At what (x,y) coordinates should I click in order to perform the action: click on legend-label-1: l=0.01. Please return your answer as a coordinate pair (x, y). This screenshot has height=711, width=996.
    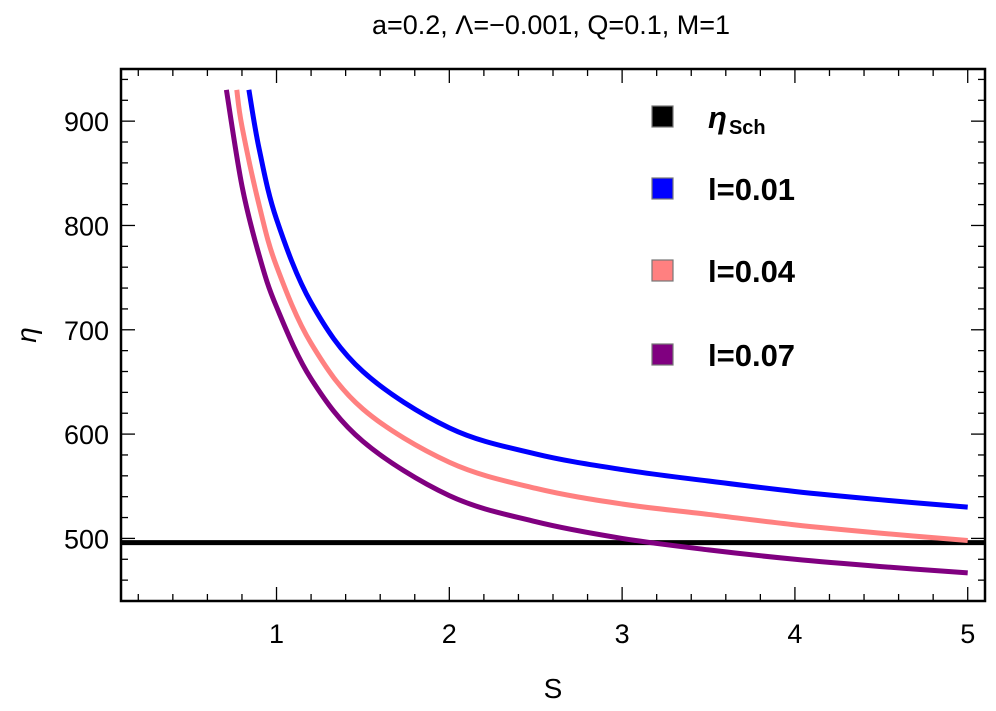
    Looking at the image, I should click on (751, 189).